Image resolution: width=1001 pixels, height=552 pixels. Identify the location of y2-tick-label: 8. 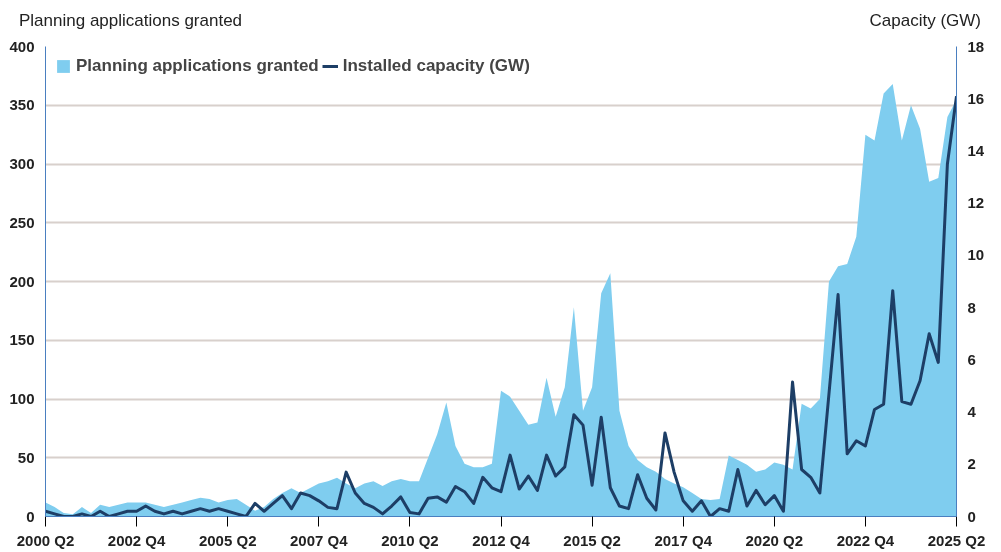
(971, 307).